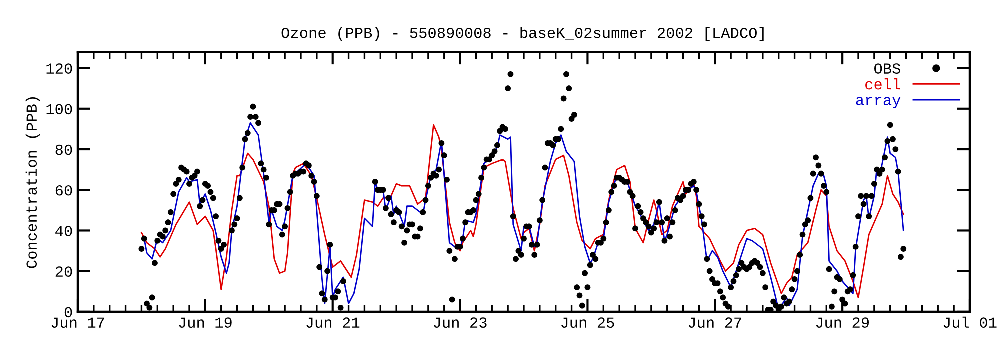 The height and width of the screenshot is (347, 1000). Describe the element at coordinates (588, 323) in the screenshot. I see `x-tick-label: Jun 25` at that location.